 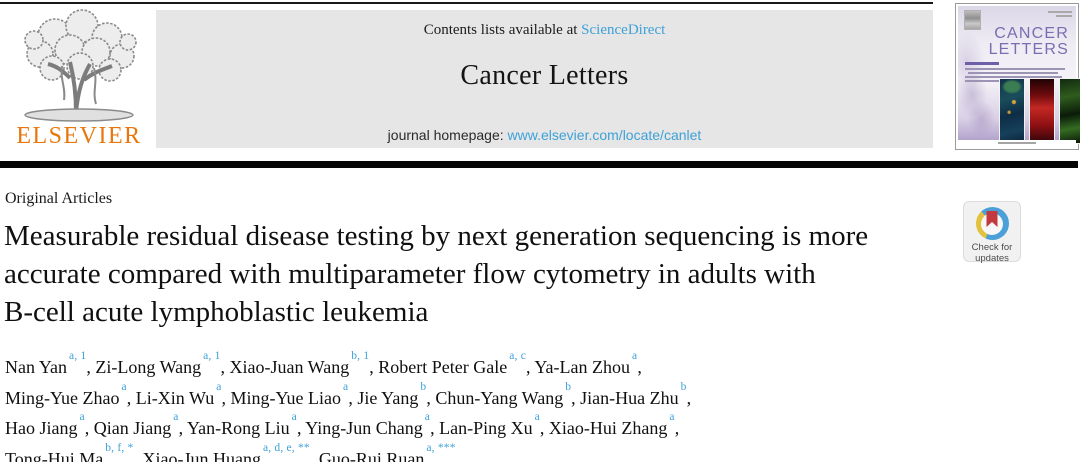 I want to click on divider-rule, so click(x=539, y=164).